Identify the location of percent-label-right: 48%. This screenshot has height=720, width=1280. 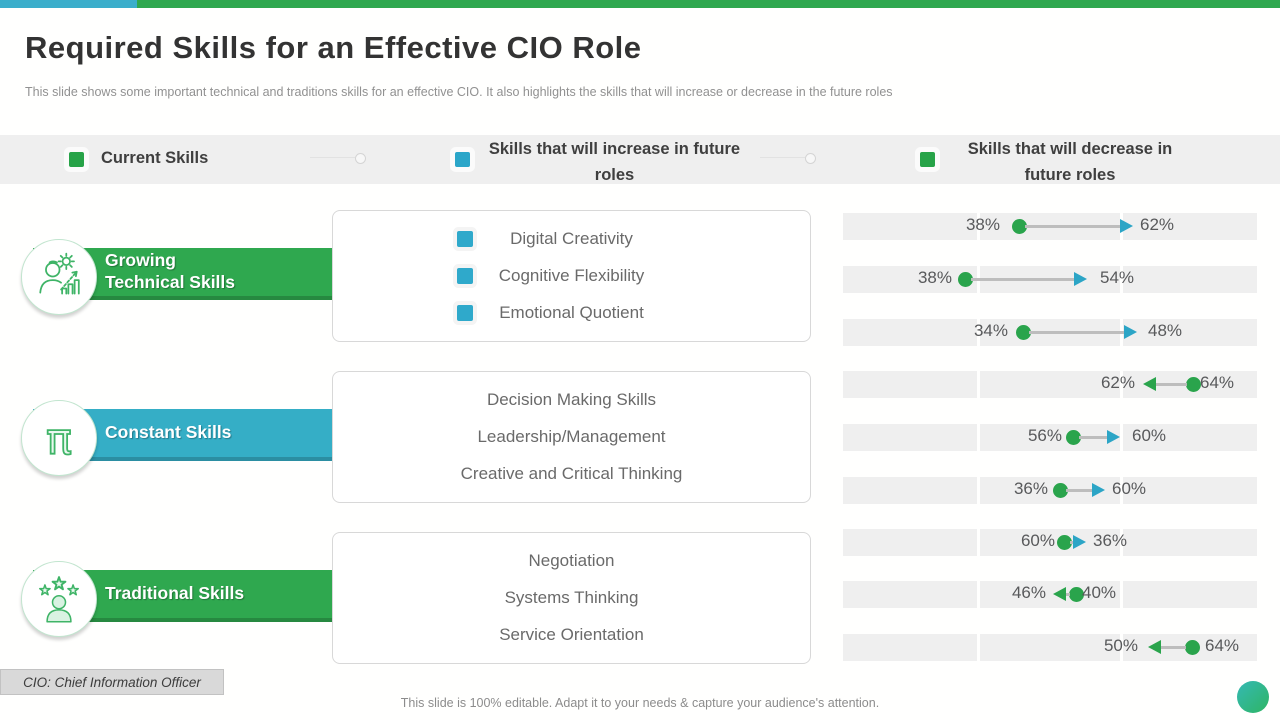
(1165, 330).